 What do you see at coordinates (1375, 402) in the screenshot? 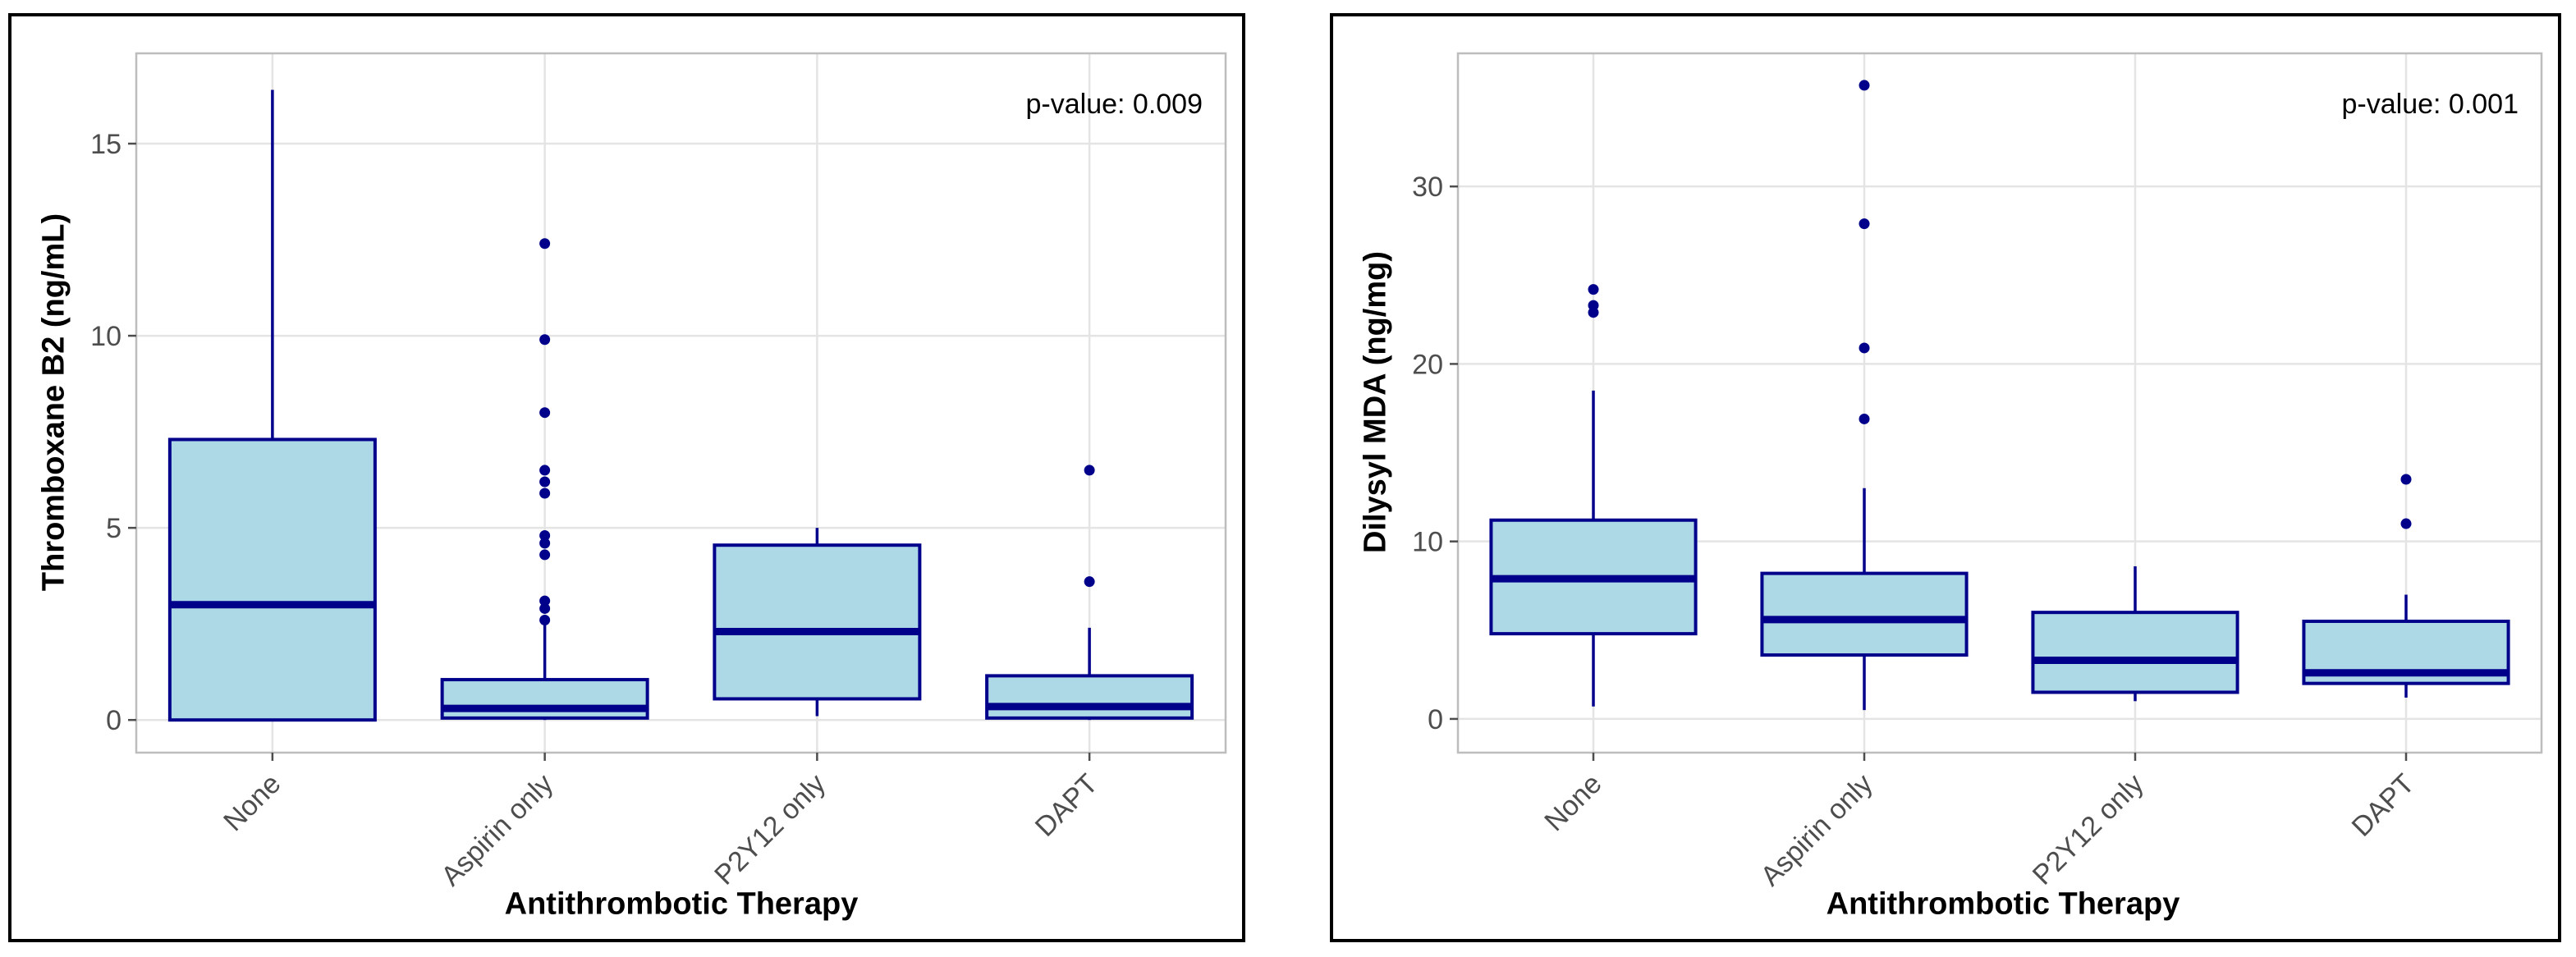
I see `y-axis-title: Dilysyl MDA (ng/mg)` at bounding box center [1375, 402].